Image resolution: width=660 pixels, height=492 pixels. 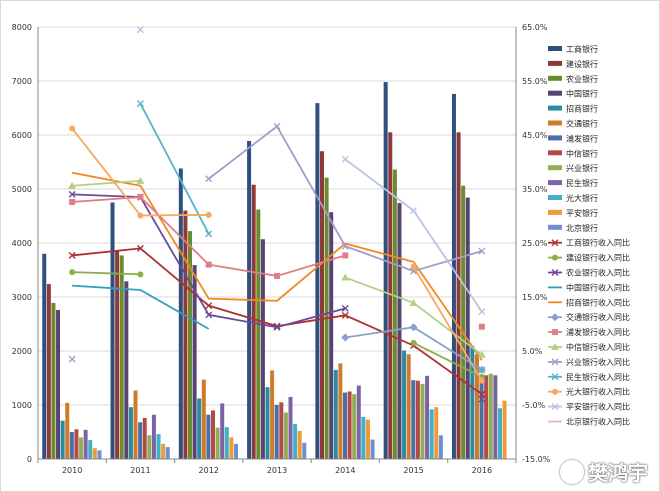 I want to click on legend-label: 平安银行收入同比, so click(x=598, y=407).